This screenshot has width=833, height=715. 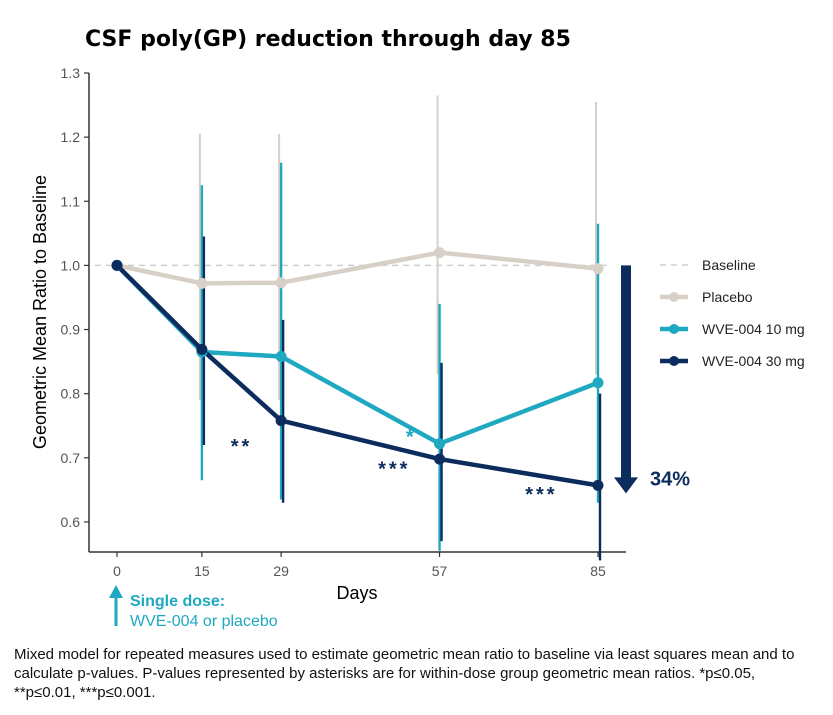 What do you see at coordinates (753, 329) in the screenshot?
I see `legend-label: WVE-004 10 mg` at bounding box center [753, 329].